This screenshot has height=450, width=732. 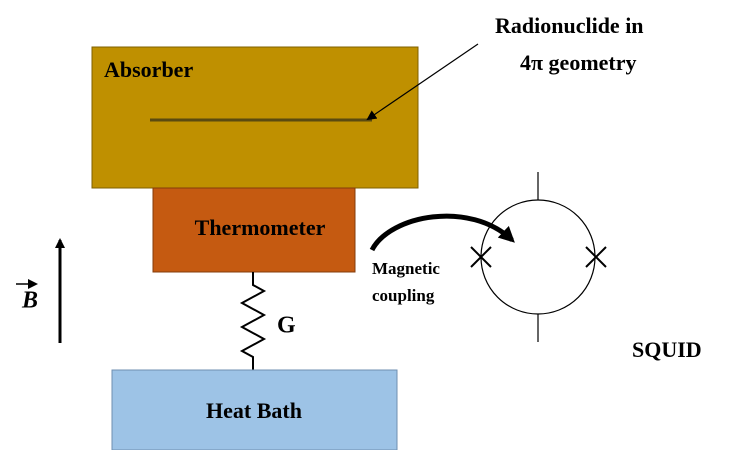 I want to click on source-pointer, so click(x=422, y=82).